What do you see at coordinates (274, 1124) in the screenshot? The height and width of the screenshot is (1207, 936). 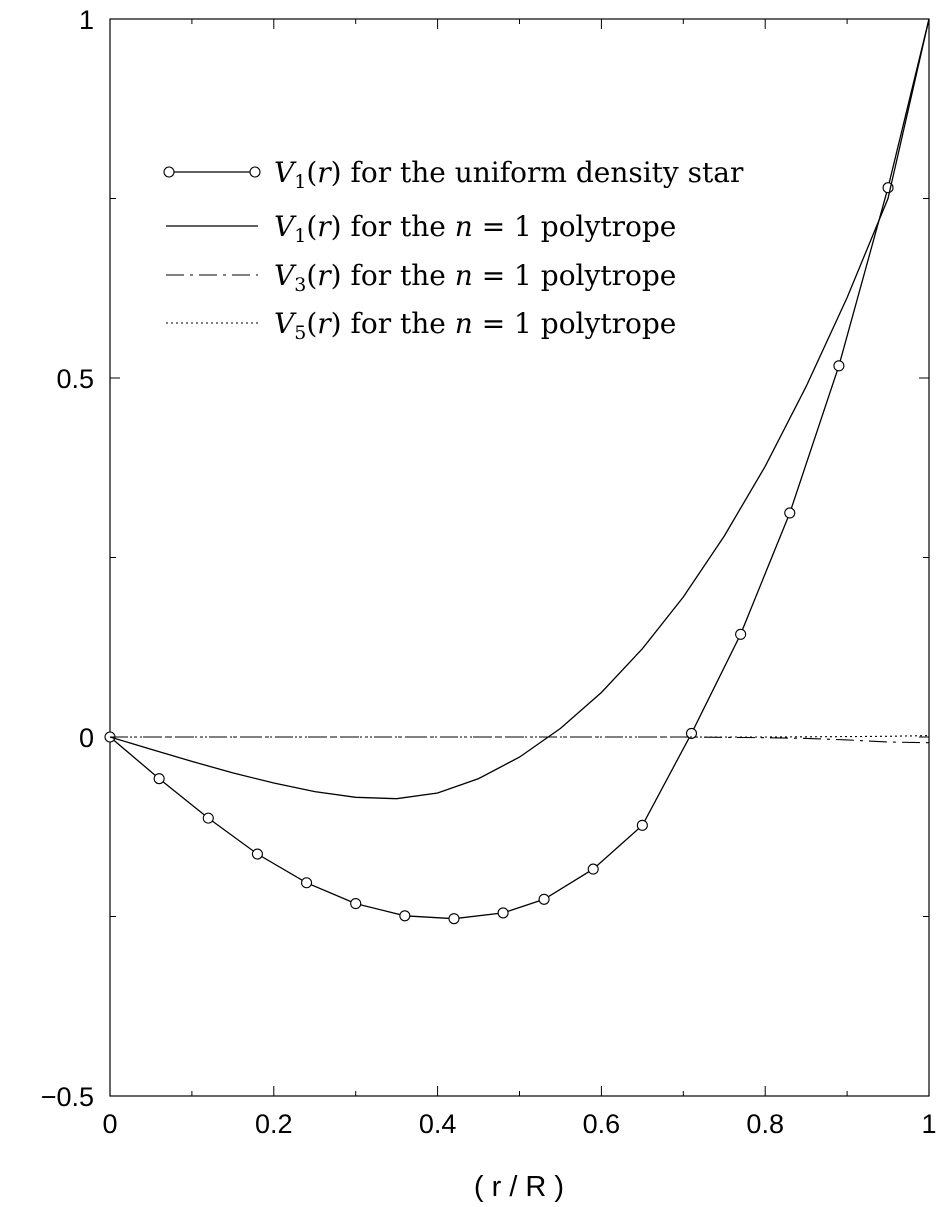 I see `x-tick-label: 0.2` at bounding box center [274, 1124].